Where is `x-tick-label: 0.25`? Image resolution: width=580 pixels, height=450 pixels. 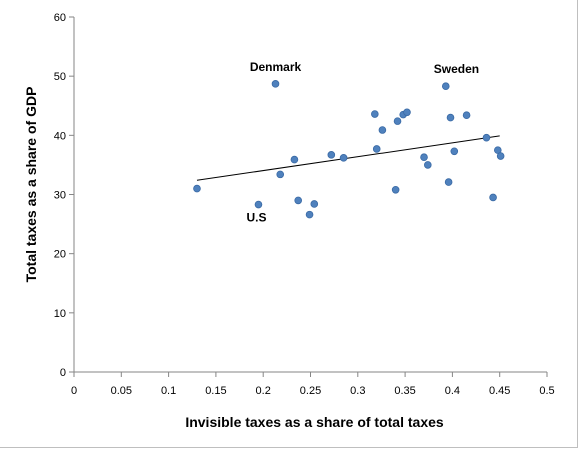 x-tick-label: 0.25 is located at coordinates (310, 391).